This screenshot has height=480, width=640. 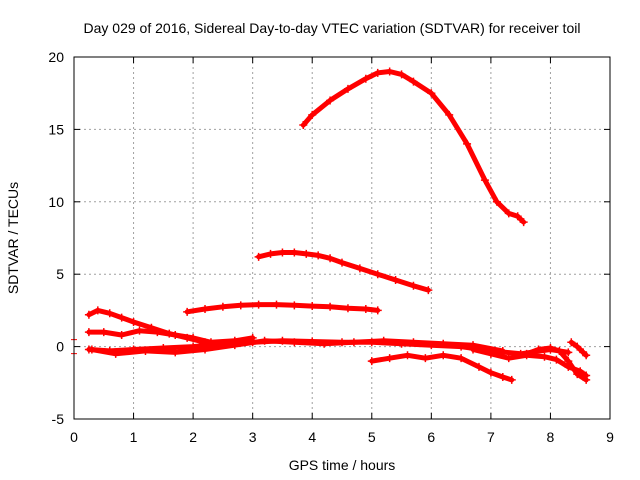 I want to click on x-tick-label: 1, so click(x=134, y=437).